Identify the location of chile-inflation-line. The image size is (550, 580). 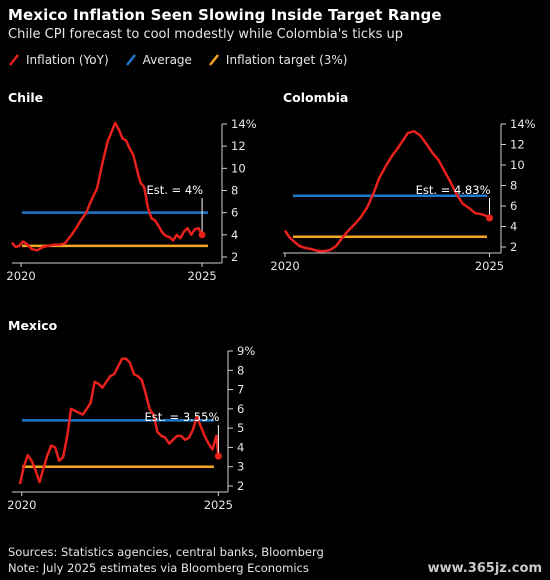
(107, 186).